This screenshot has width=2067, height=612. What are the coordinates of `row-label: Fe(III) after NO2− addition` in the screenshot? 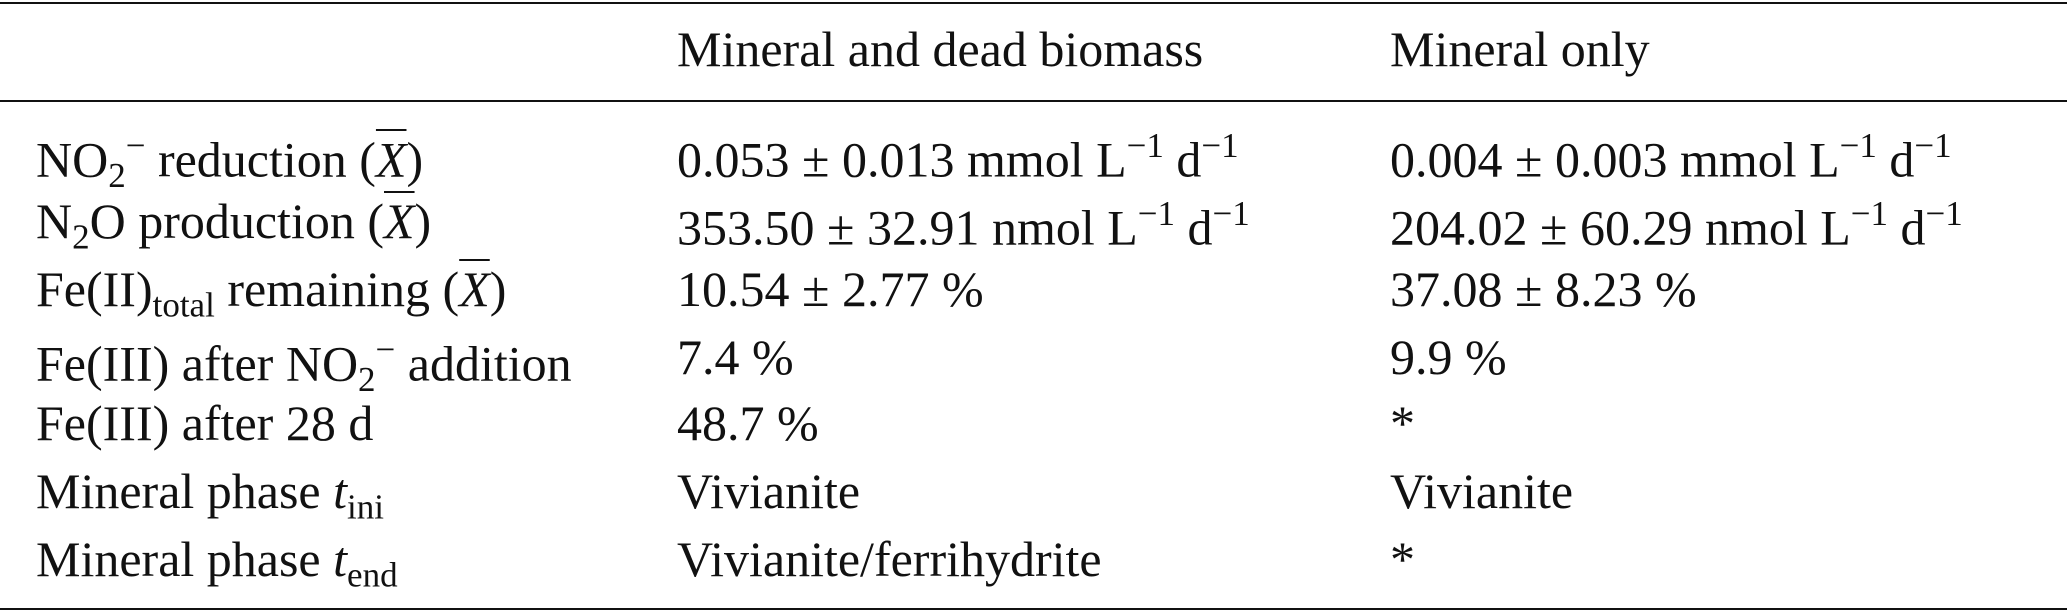 It's located at (304, 364).